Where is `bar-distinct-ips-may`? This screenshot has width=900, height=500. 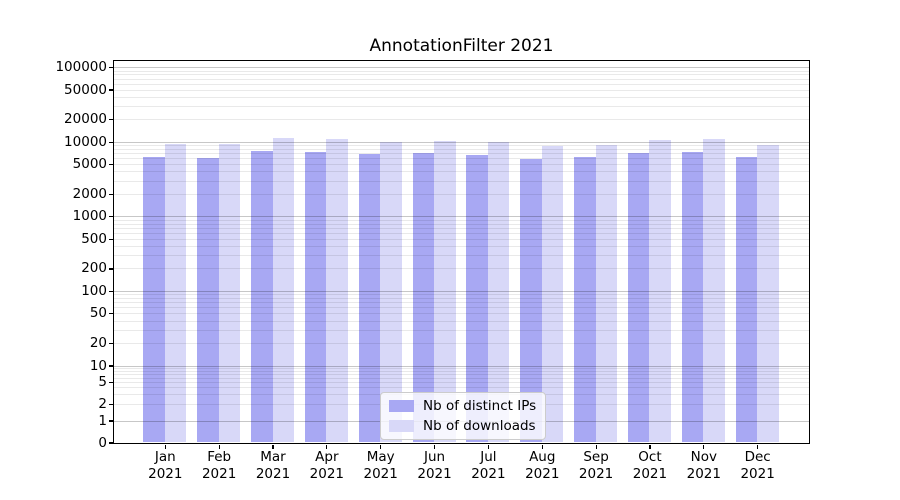
bar-distinct-ips-may is located at coordinates (369, 298).